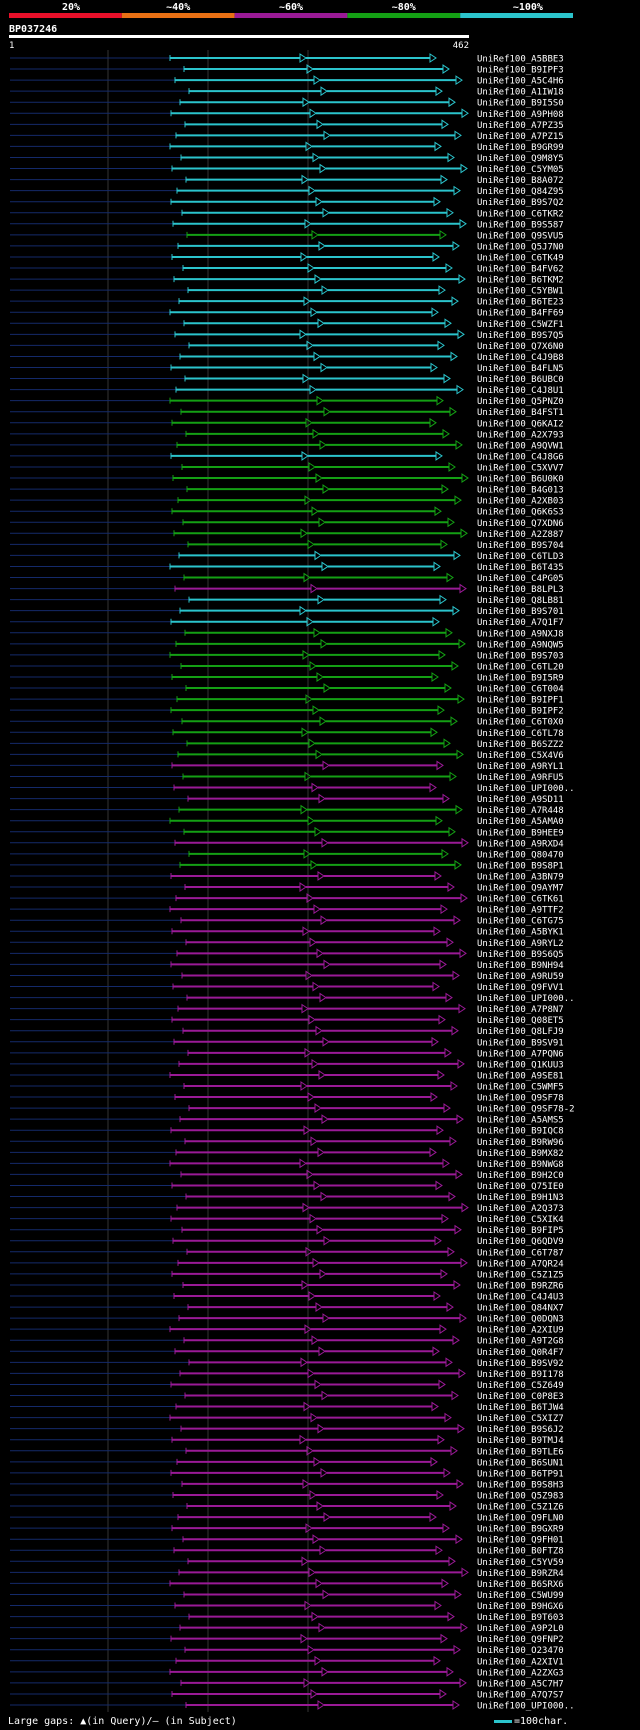  Describe the element at coordinates (520, 1519) in the screenshot. I see `hit-label: UniRef100_Q9FLN0` at that location.